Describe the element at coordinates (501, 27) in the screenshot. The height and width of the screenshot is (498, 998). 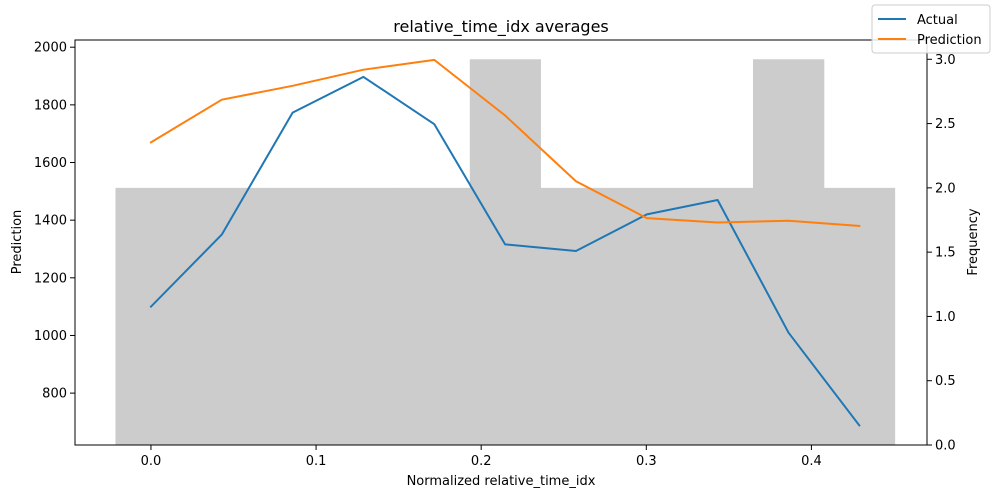
I see `chart-title: relative_time_idx averages` at that location.